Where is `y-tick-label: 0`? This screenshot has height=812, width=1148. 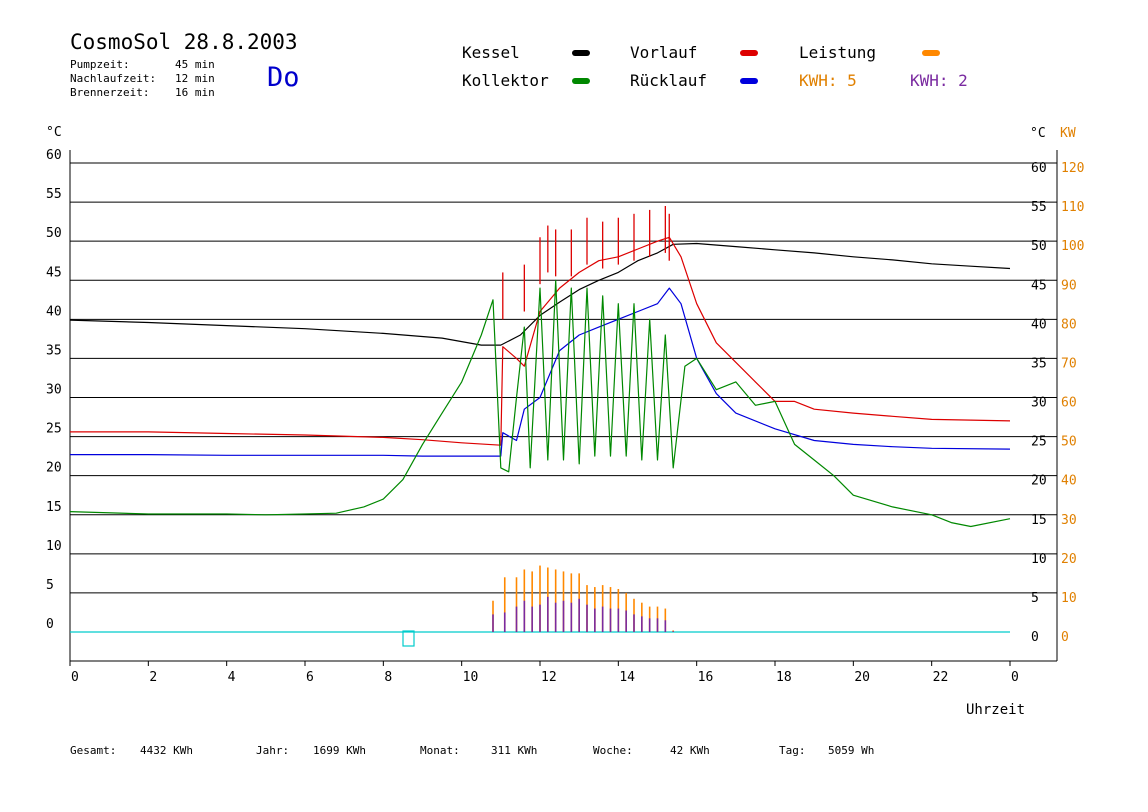
y-tick-label: 0 is located at coordinates (50, 624).